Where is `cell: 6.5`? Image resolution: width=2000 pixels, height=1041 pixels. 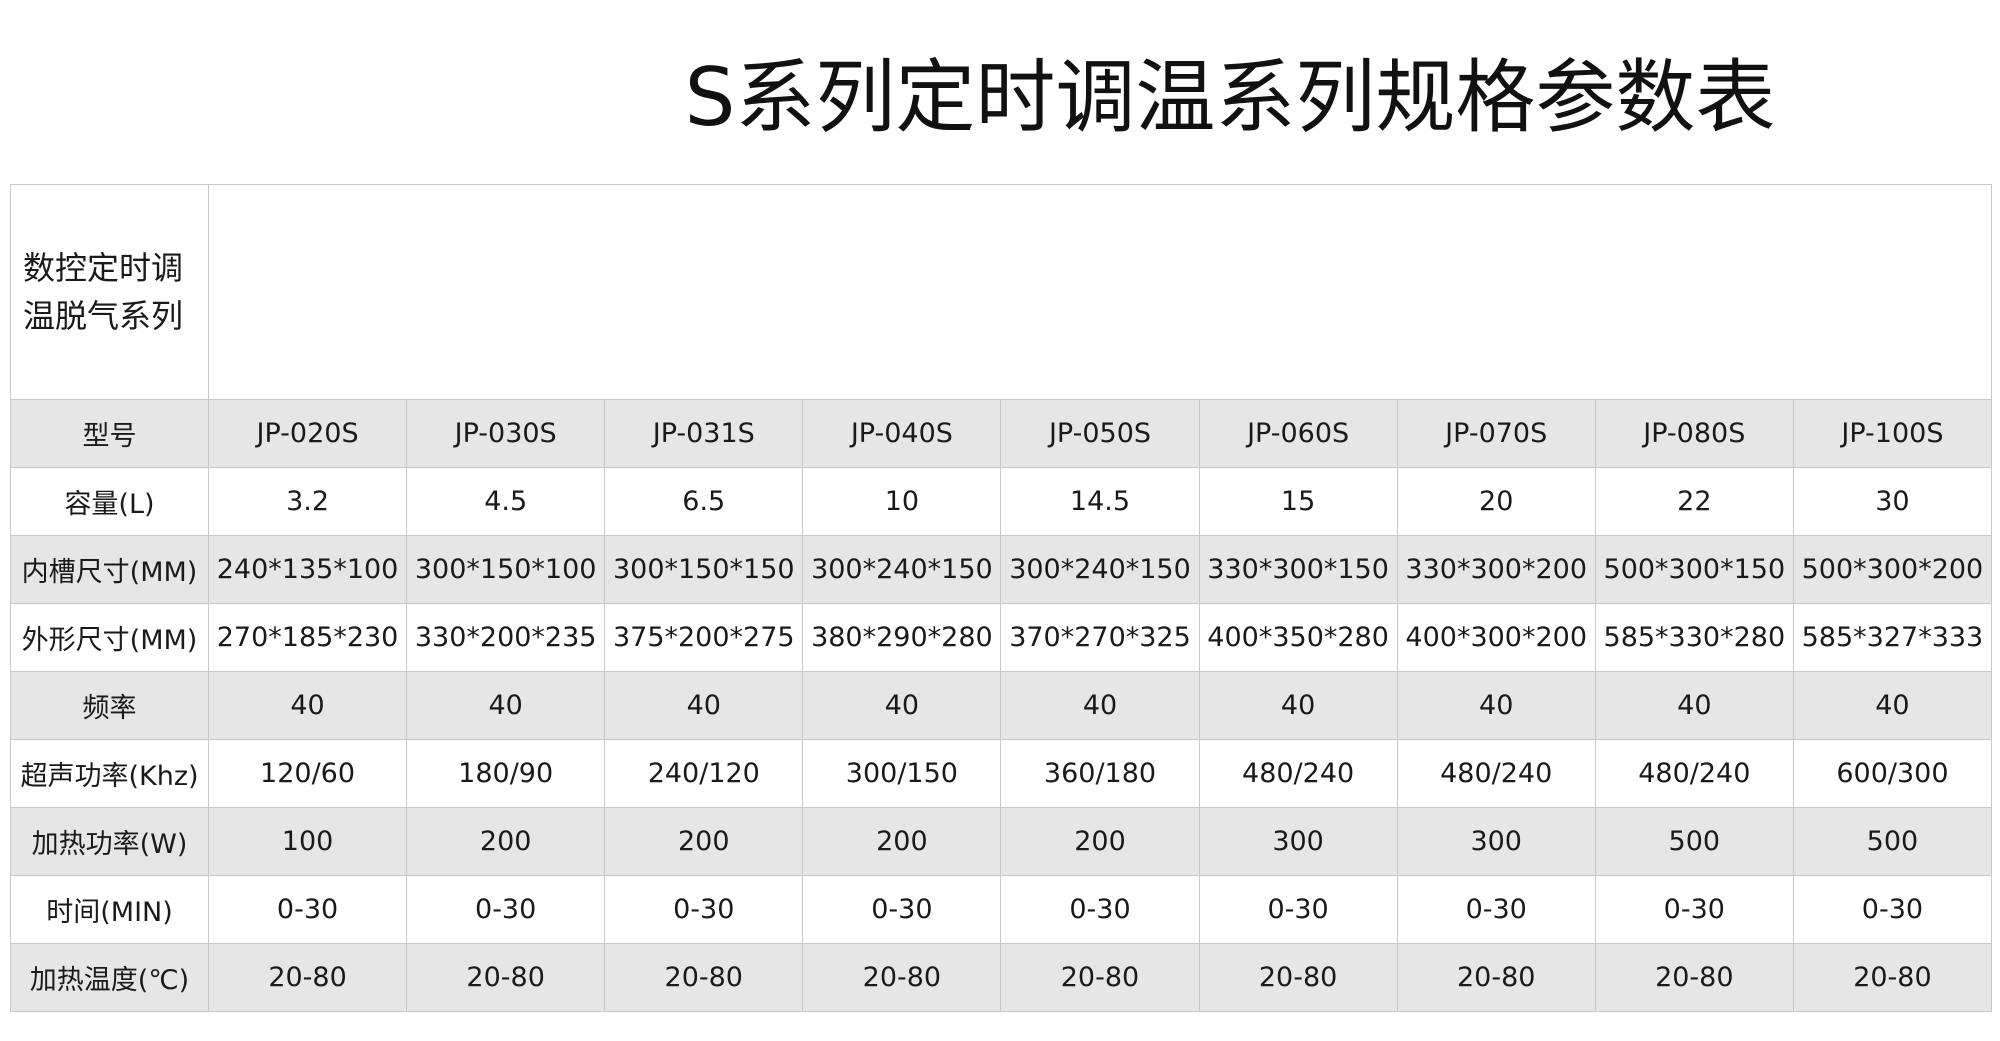
cell: 6.5 is located at coordinates (704, 501).